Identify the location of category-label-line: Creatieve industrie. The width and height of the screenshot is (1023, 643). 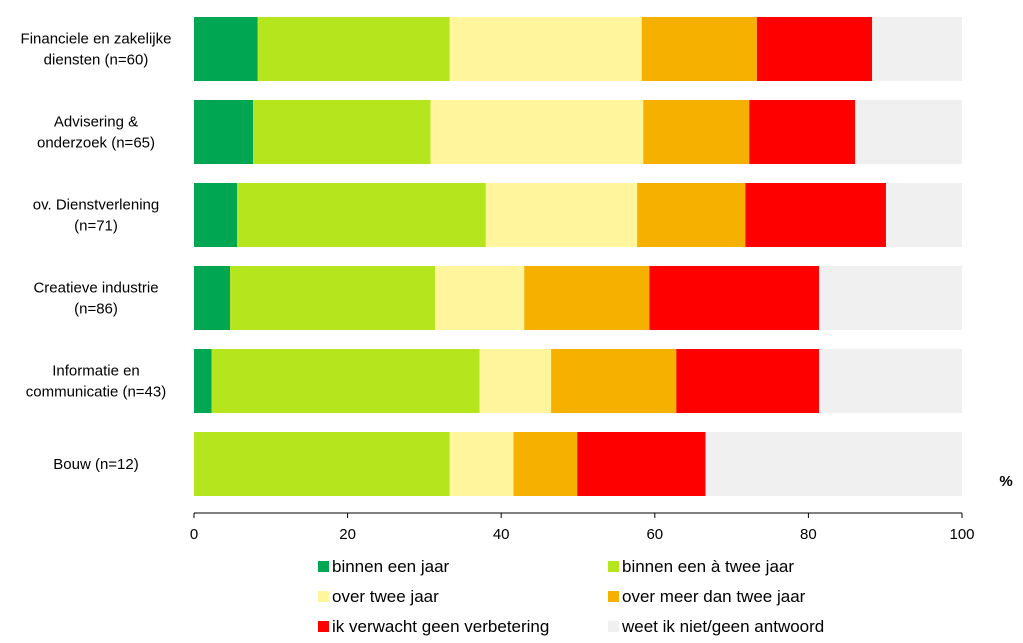
(95, 288).